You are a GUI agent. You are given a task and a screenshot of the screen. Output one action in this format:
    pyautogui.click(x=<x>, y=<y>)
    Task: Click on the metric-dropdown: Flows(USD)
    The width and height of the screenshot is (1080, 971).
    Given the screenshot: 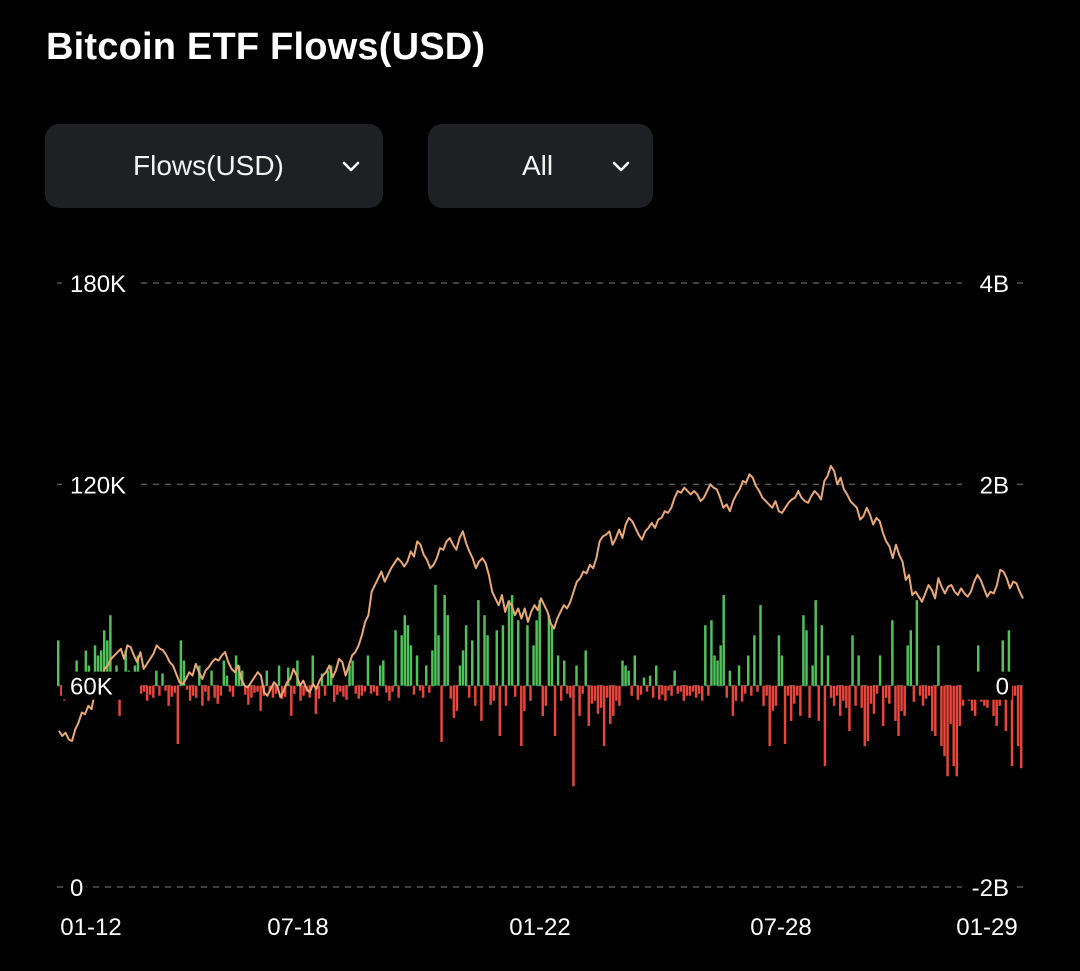 What is the action you would take?
    pyautogui.click(x=214, y=166)
    